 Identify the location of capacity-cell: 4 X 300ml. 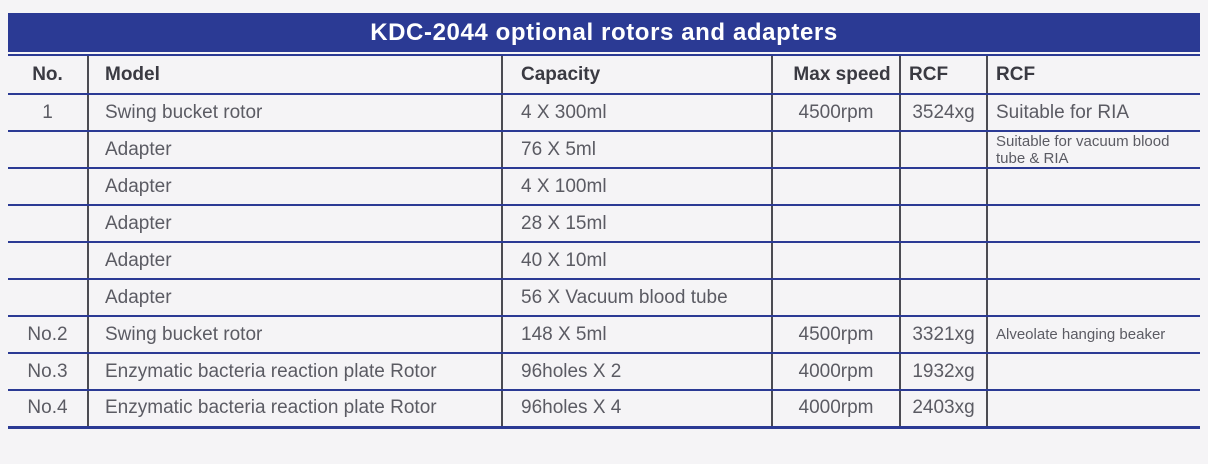
(636, 113).